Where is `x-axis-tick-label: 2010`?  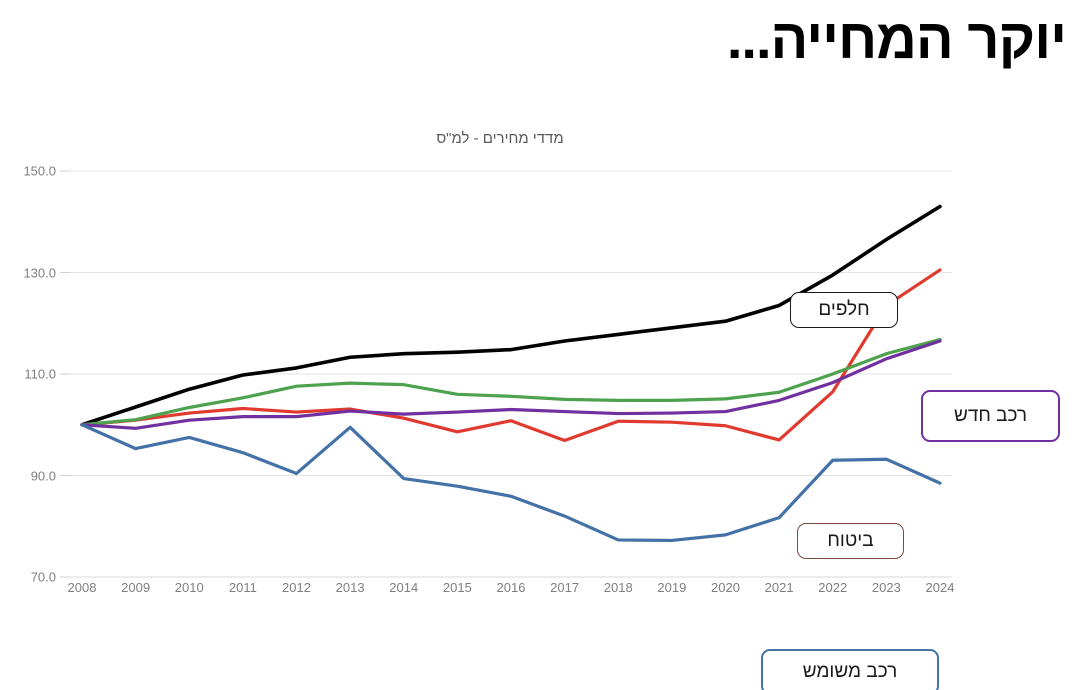 x-axis-tick-label: 2010 is located at coordinates (189, 587).